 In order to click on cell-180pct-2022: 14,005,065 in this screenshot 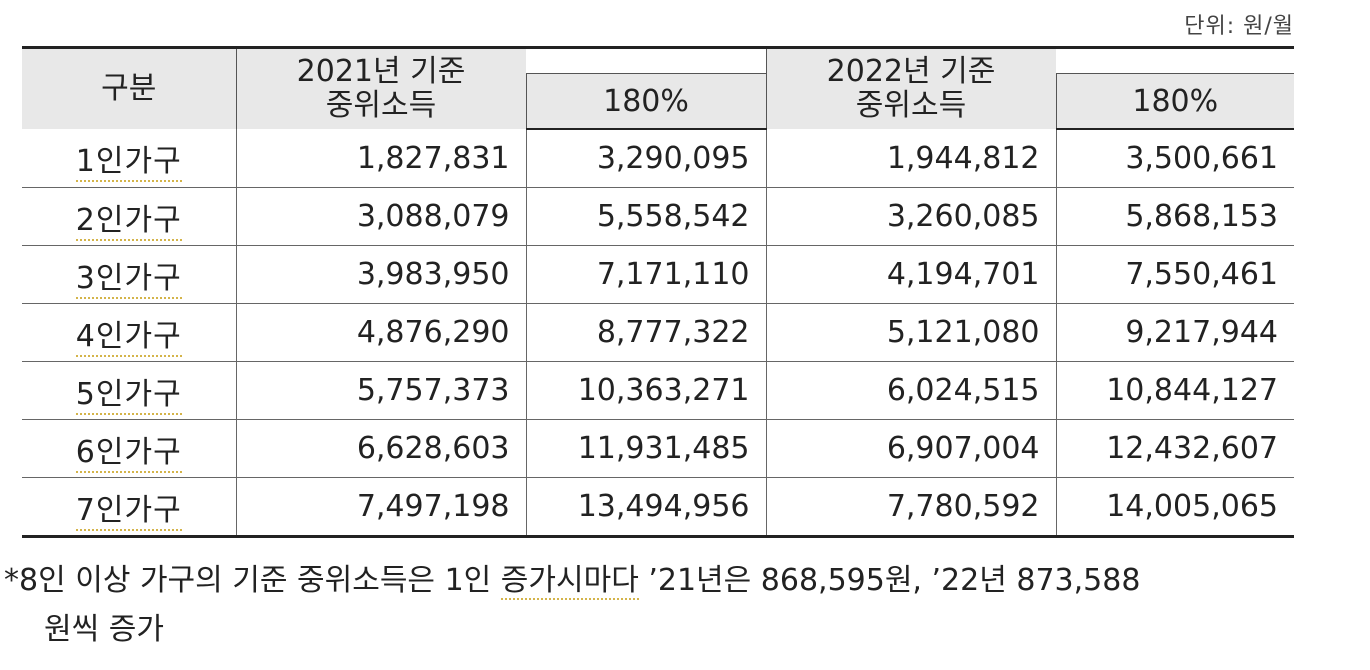, I will do `click(1174, 507)`.